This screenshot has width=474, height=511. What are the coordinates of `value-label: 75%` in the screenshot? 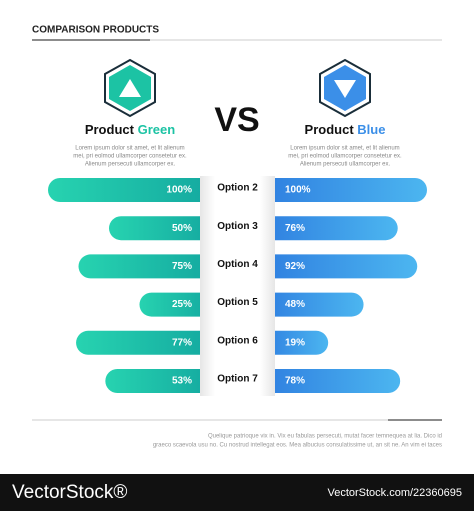 It's located at (182, 266).